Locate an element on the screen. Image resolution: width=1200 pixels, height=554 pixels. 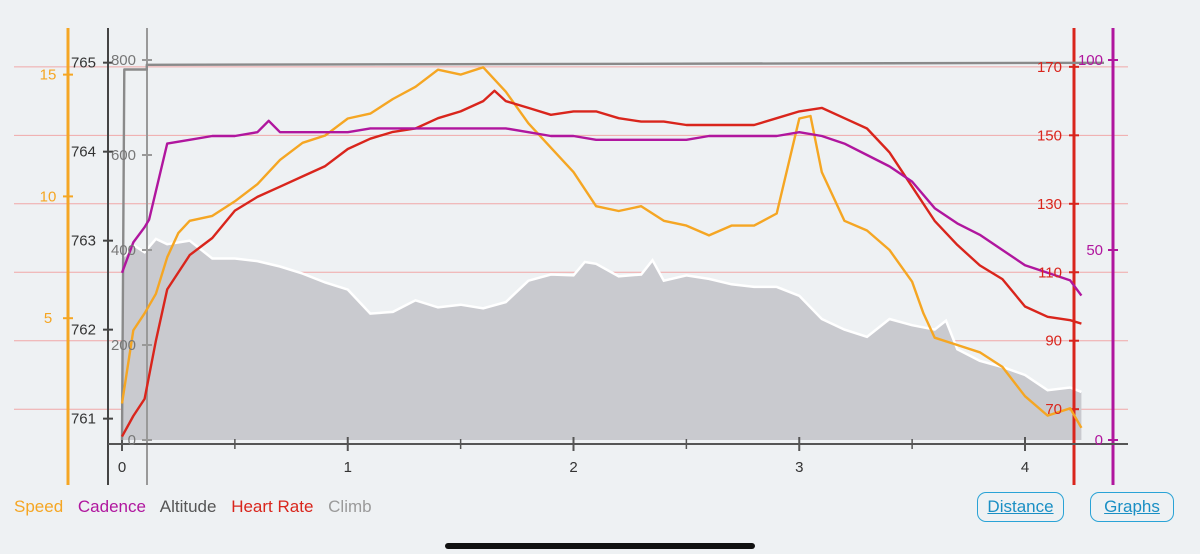
altitude-tick-label-763: 763 is located at coordinates (83, 241).